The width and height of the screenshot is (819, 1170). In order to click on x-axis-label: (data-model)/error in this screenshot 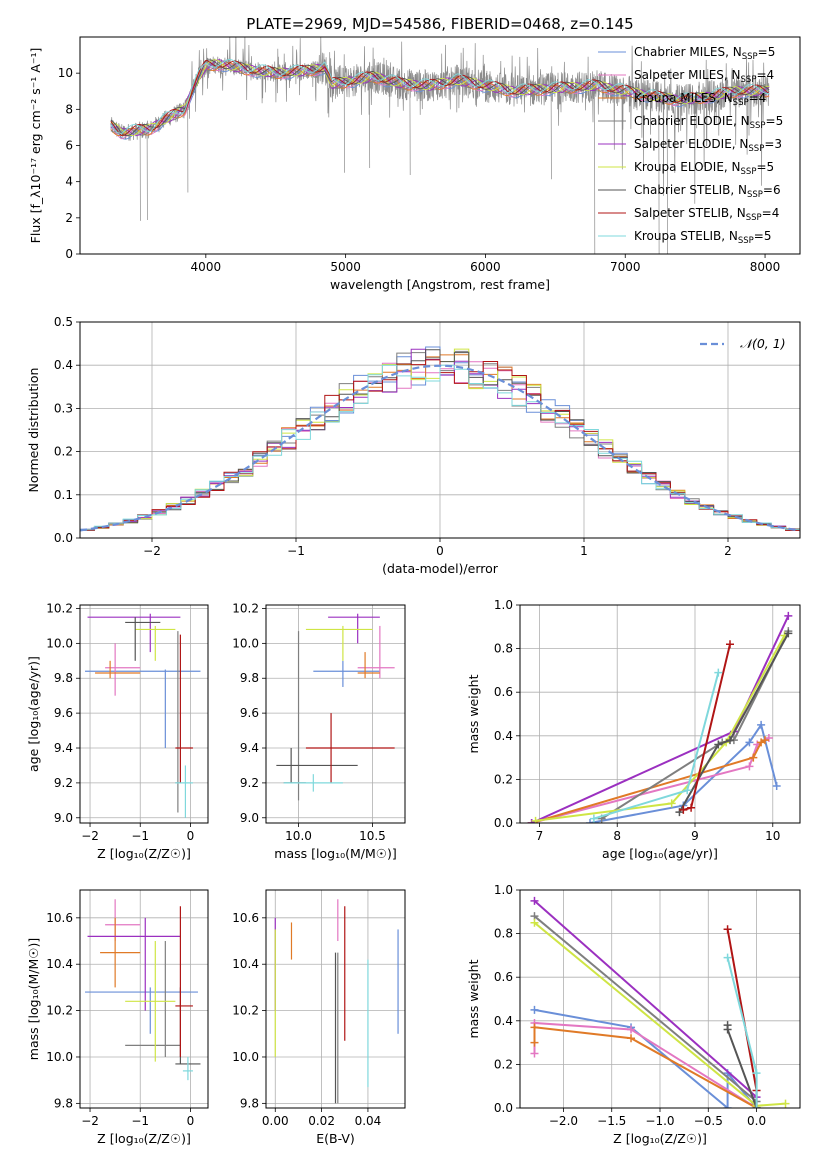, I will do `click(440, 568)`.